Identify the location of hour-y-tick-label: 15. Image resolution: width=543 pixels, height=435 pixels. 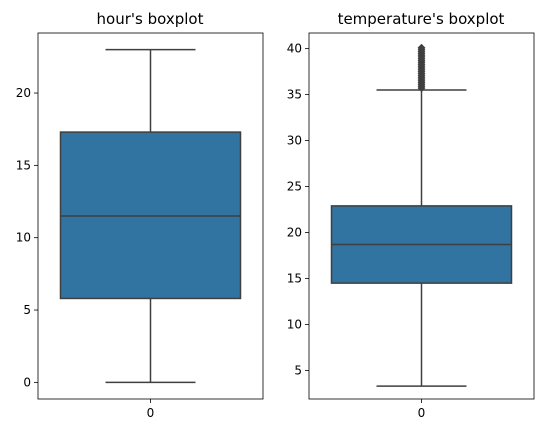
(23, 165).